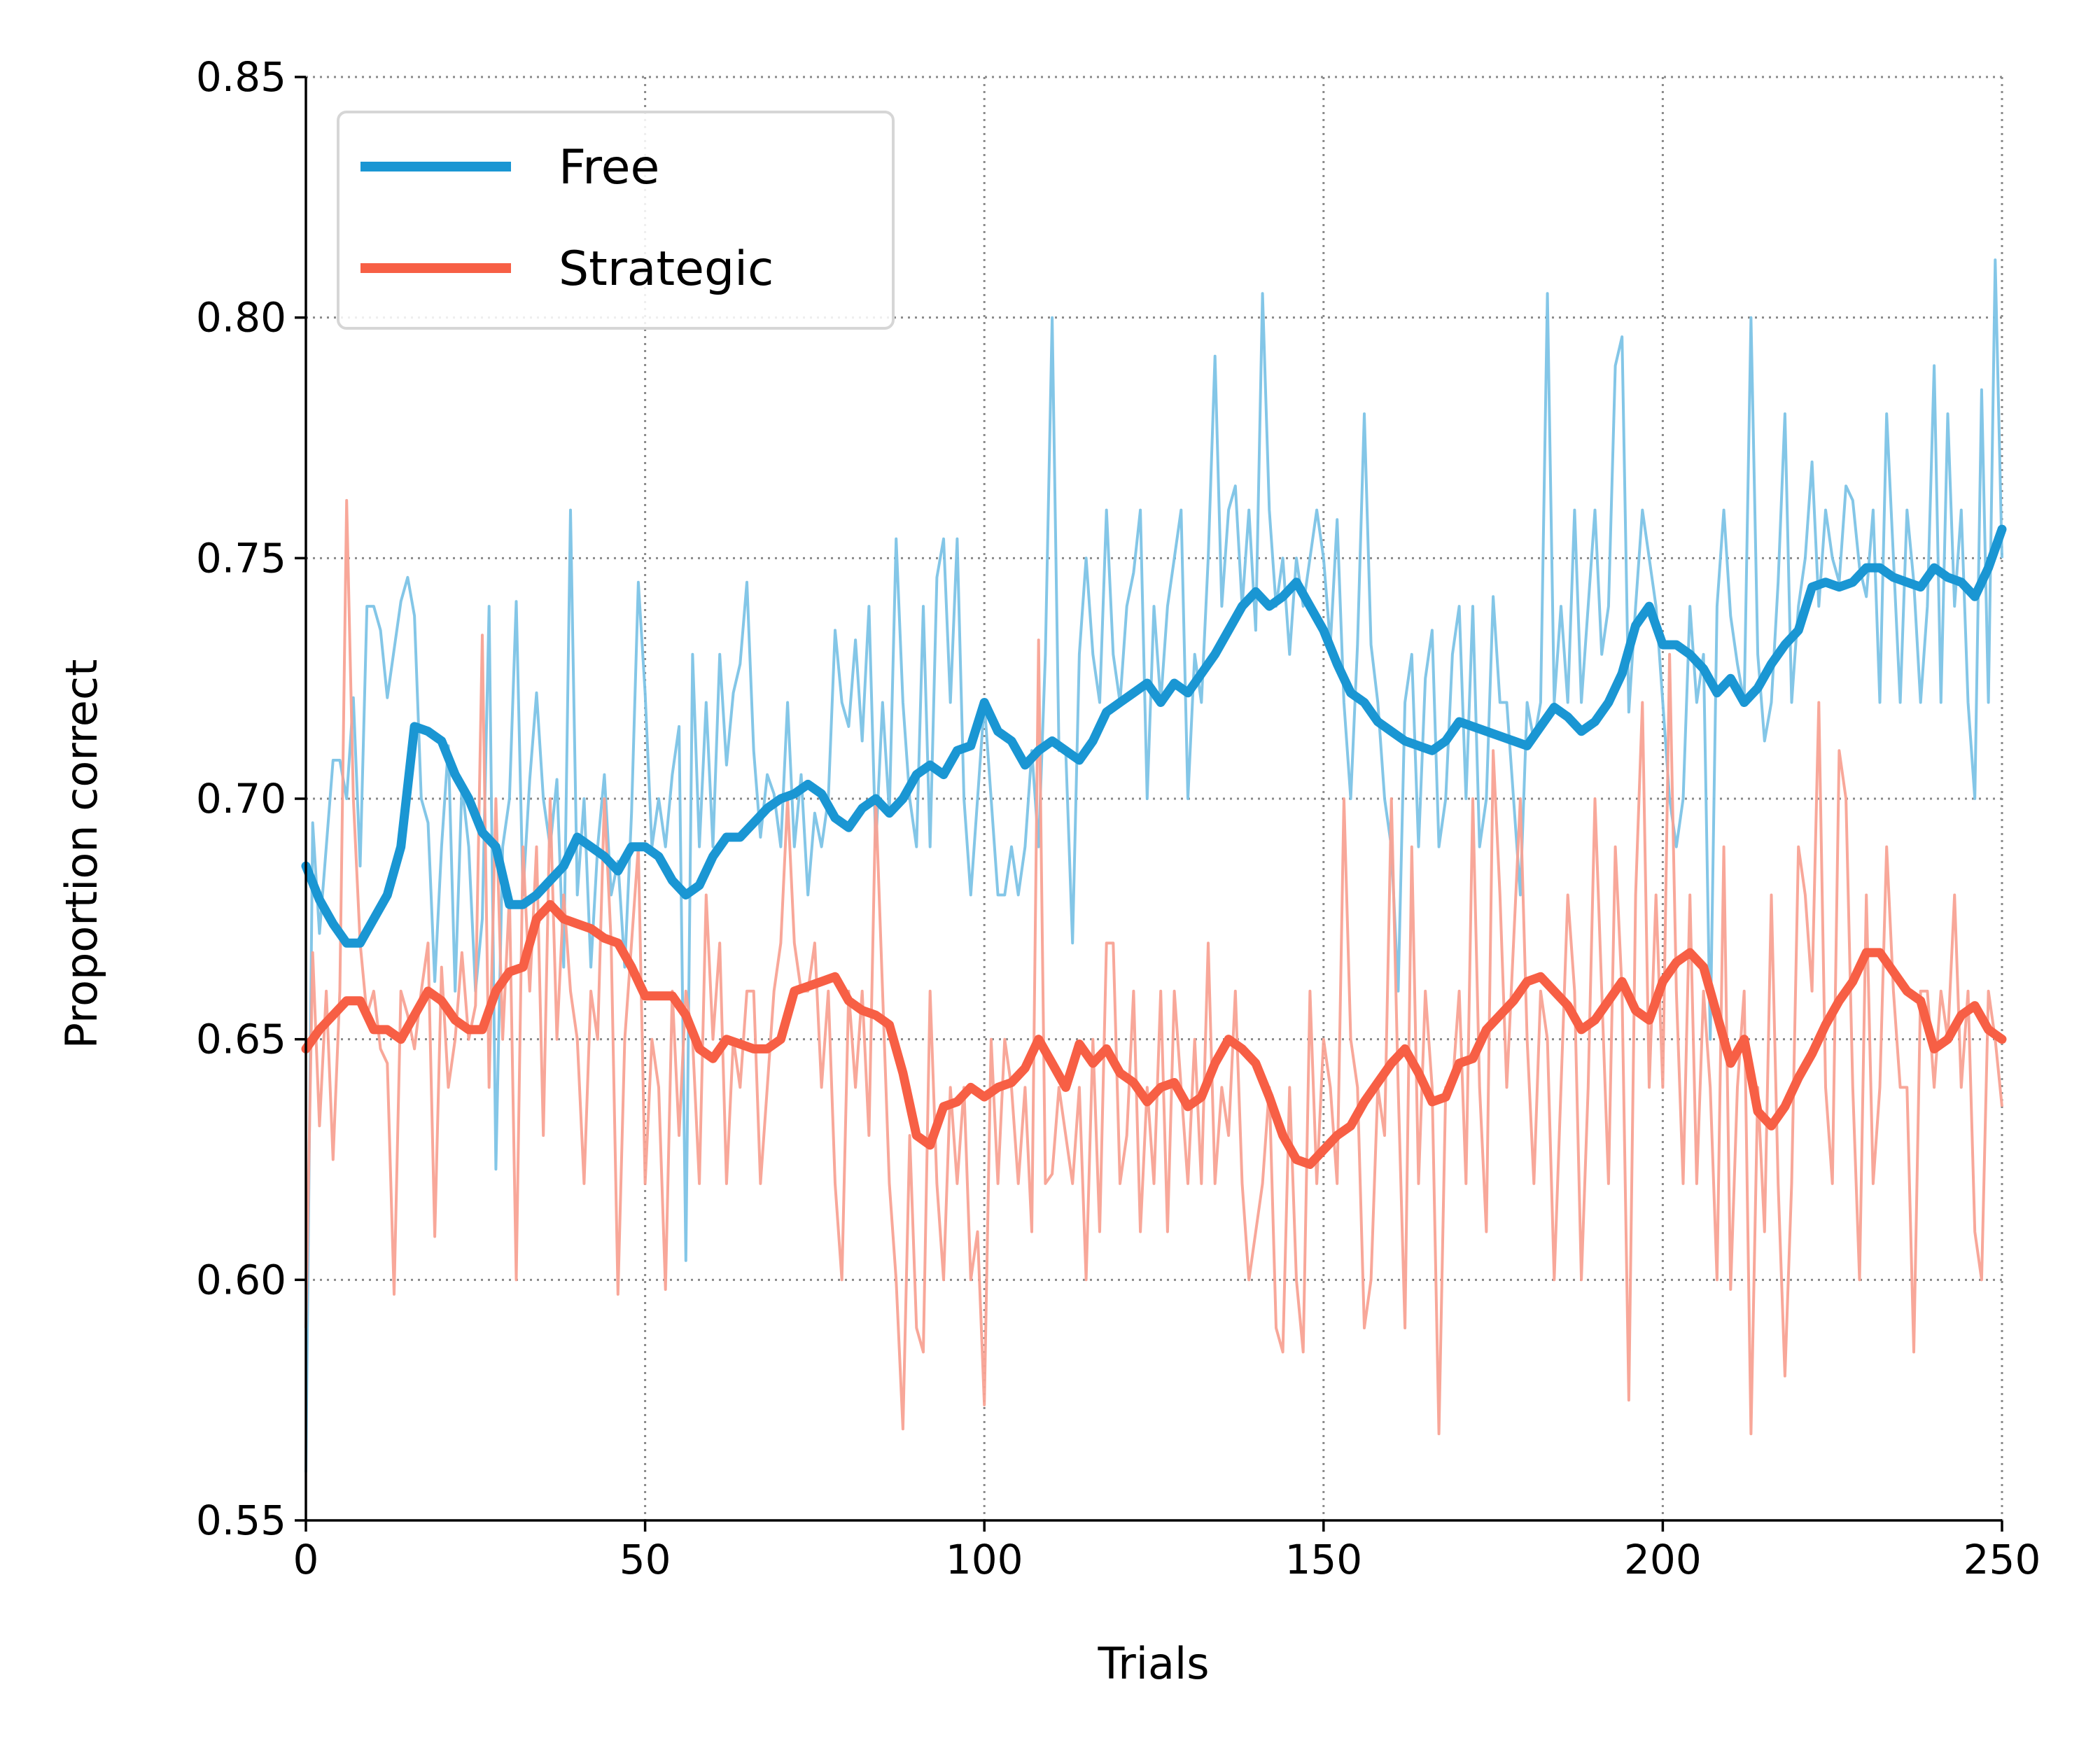 This screenshot has height=1750, width=2100. Describe the element at coordinates (241, 318) in the screenshot. I see `y-tick-label: 0.80` at that location.